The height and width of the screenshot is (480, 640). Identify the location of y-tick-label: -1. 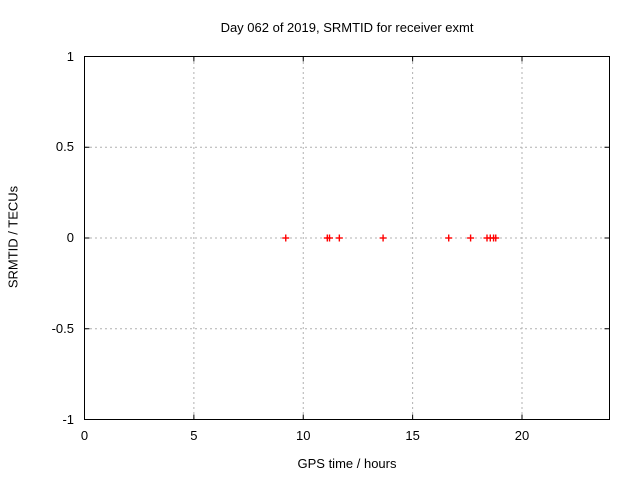
(68, 419).